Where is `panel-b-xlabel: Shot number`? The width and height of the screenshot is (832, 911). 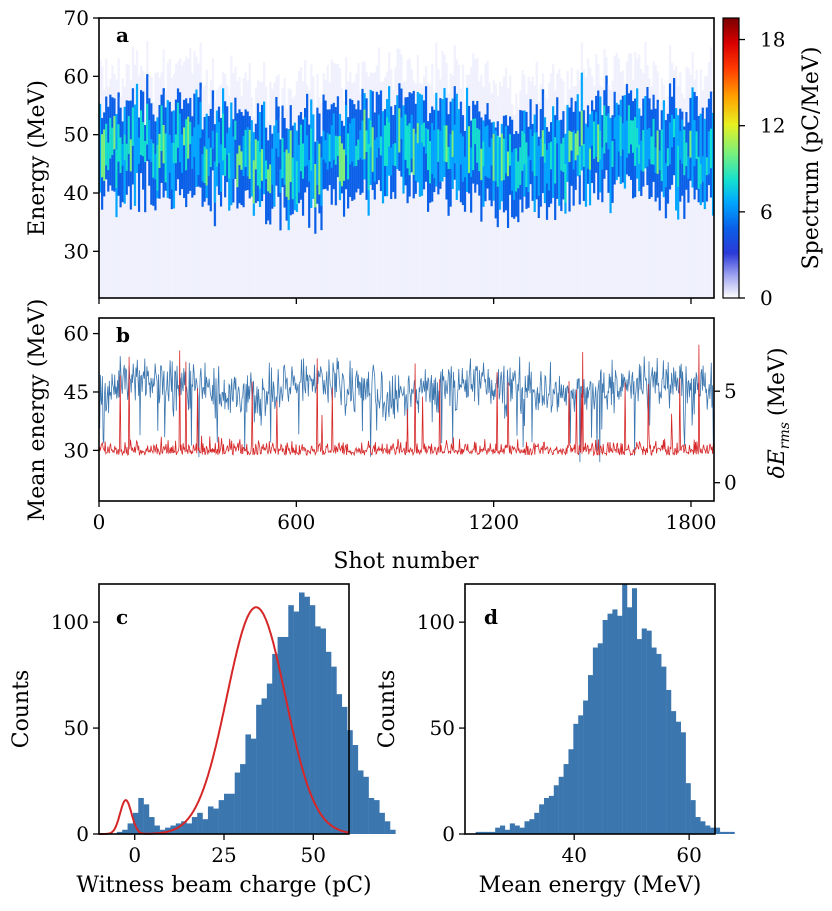 panel-b-xlabel: Shot number is located at coordinates (406, 561).